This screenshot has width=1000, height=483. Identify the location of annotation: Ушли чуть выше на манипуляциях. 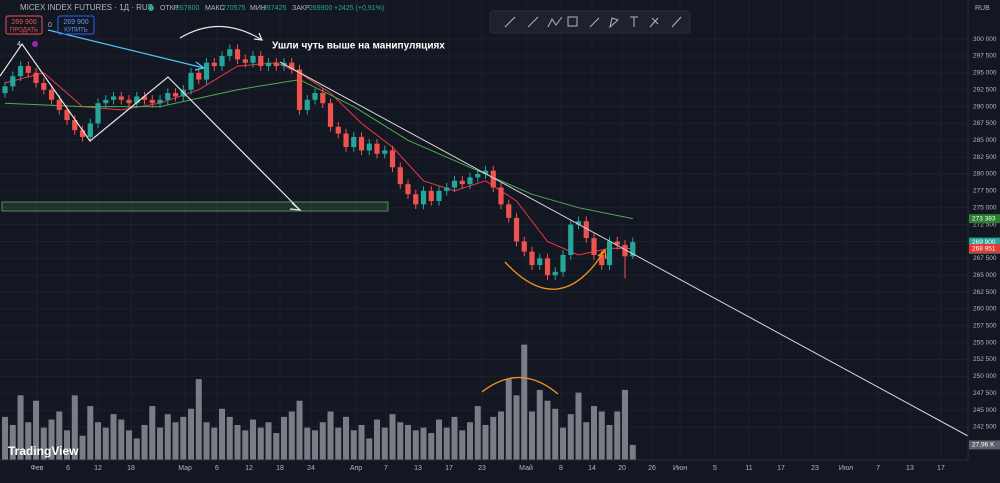
(358, 46).